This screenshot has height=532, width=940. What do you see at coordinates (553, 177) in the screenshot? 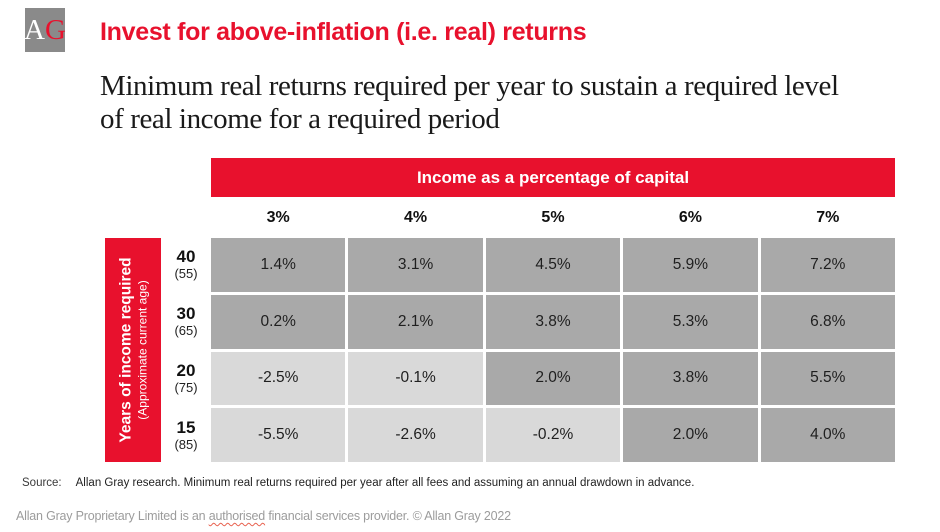
I see `column-group-header: Income as a percentage of capital` at bounding box center [553, 177].